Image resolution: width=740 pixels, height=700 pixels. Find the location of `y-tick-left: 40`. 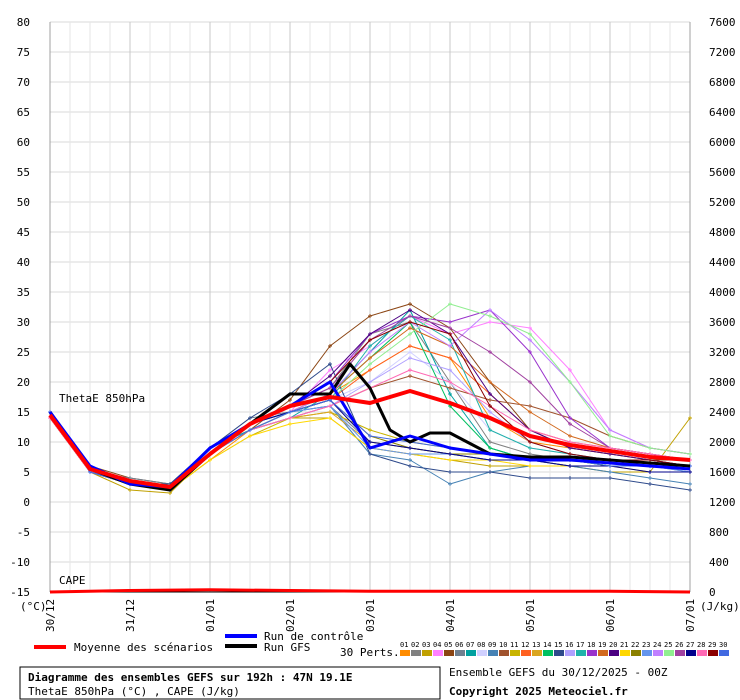

y-tick-left: 40 is located at coordinates (23, 262).